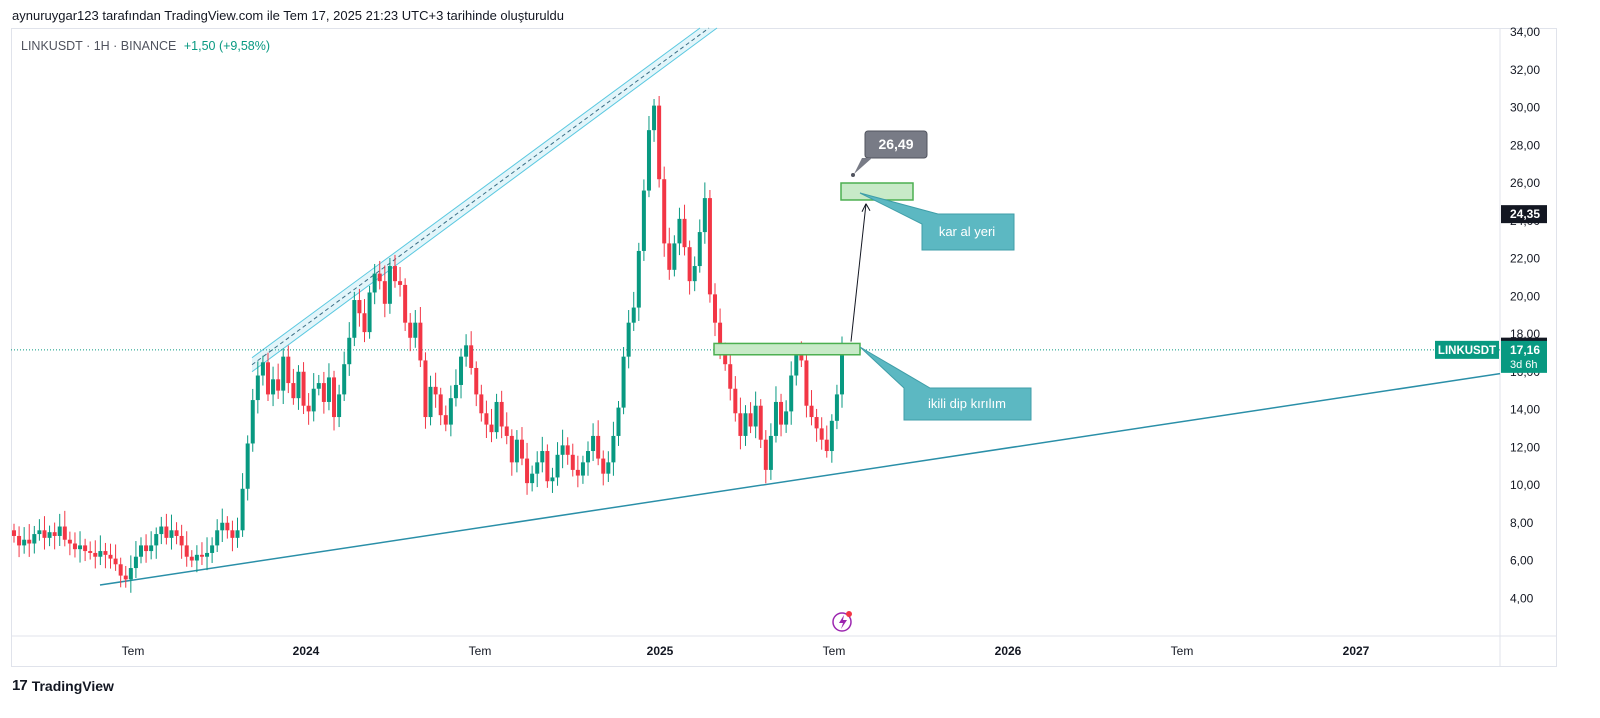 This screenshot has height=718, width=1600. Describe the element at coordinates (72, 685) in the screenshot. I see `tradingview-brand: TradingView` at that location.